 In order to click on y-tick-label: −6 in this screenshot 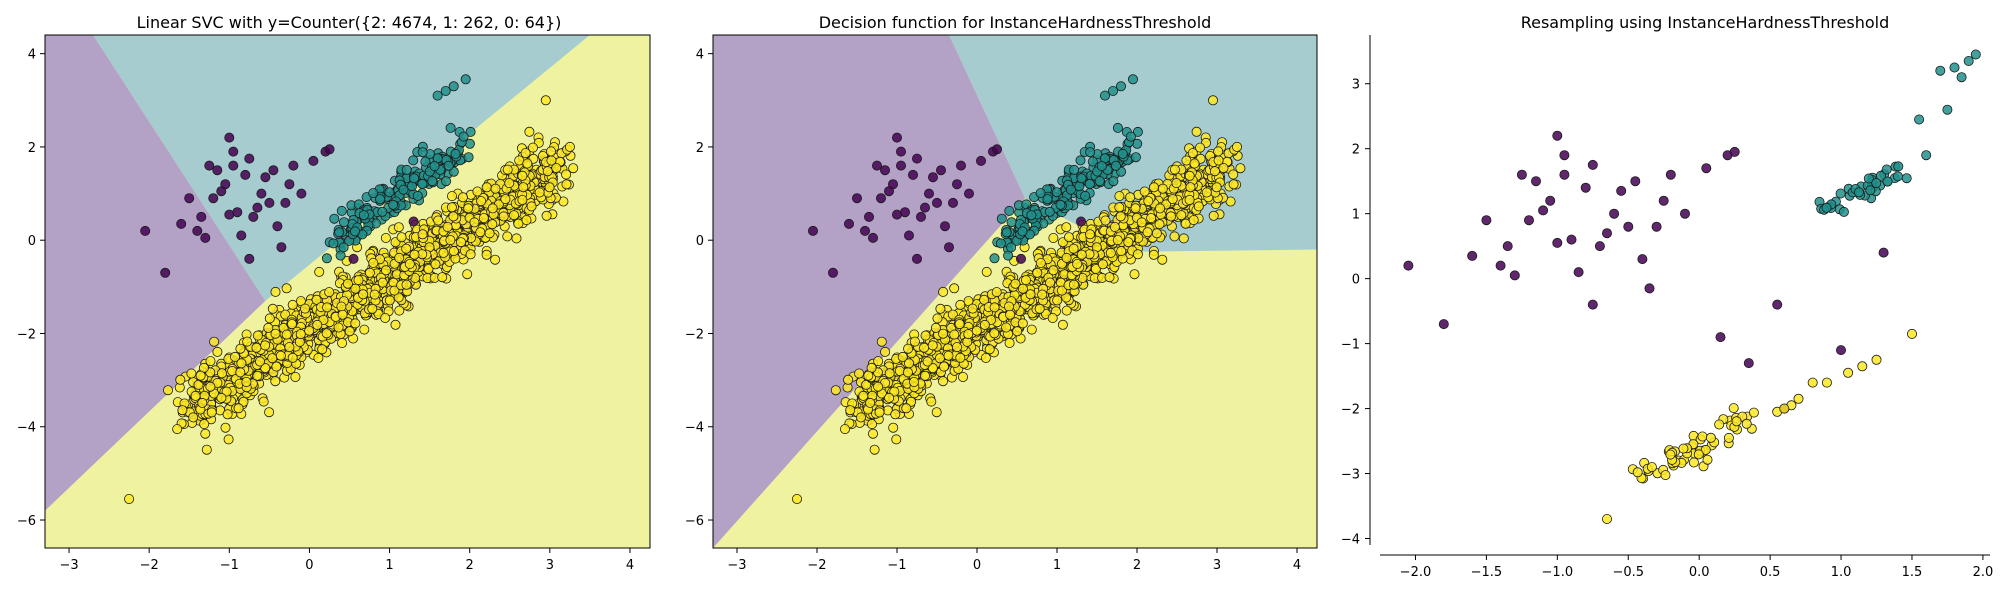, I will do `click(694, 521)`.